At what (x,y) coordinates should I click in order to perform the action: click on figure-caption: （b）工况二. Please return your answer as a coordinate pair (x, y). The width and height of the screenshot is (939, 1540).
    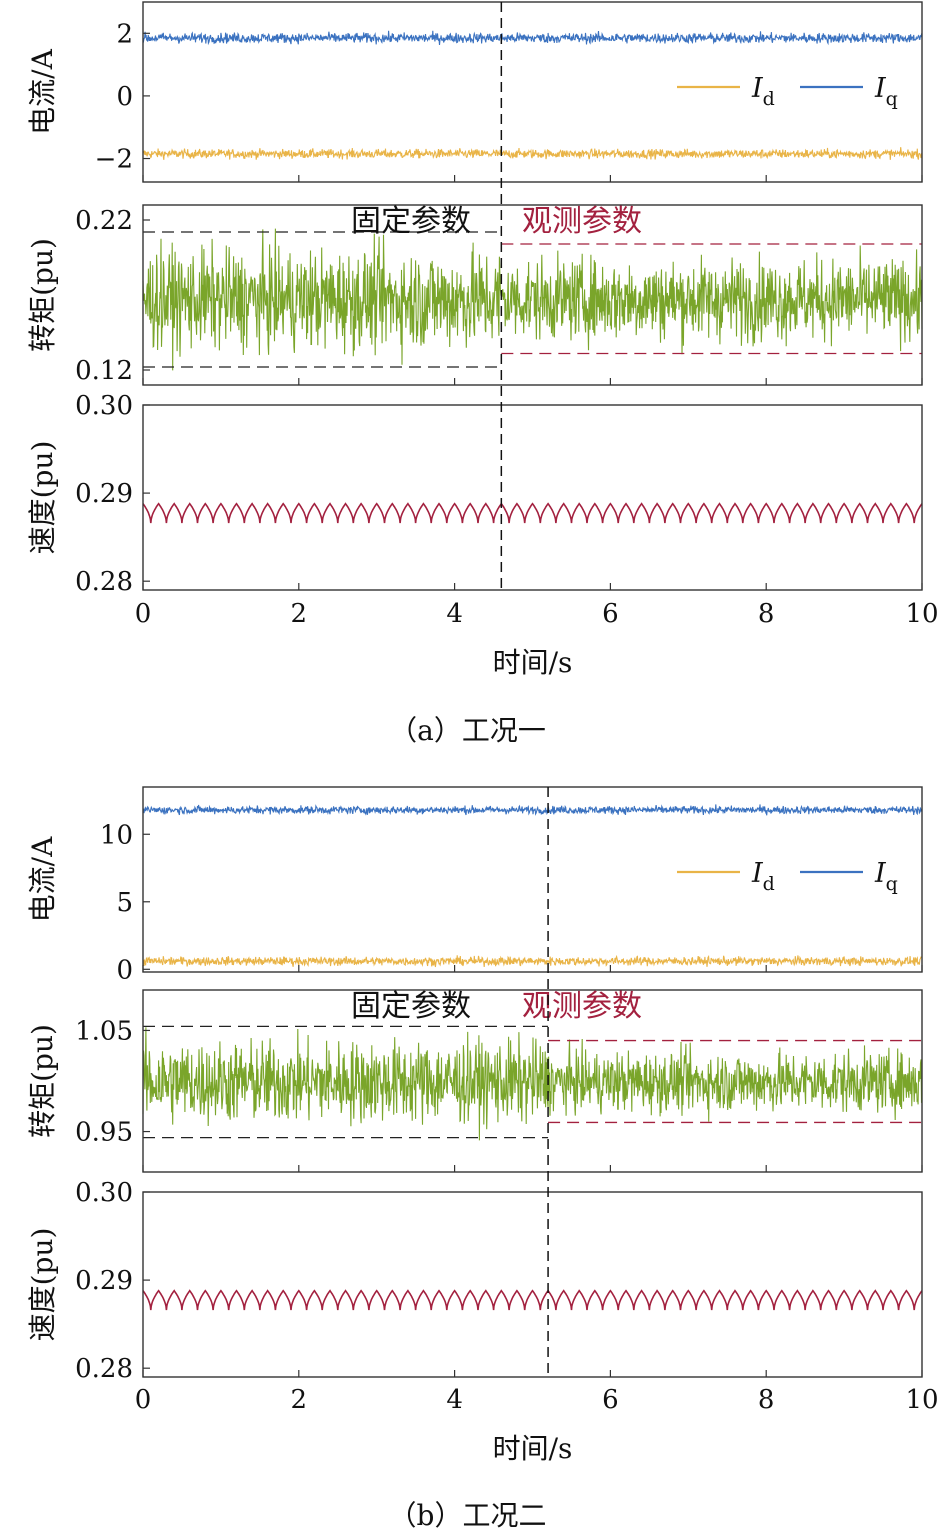
    Looking at the image, I should click on (468, 1515).